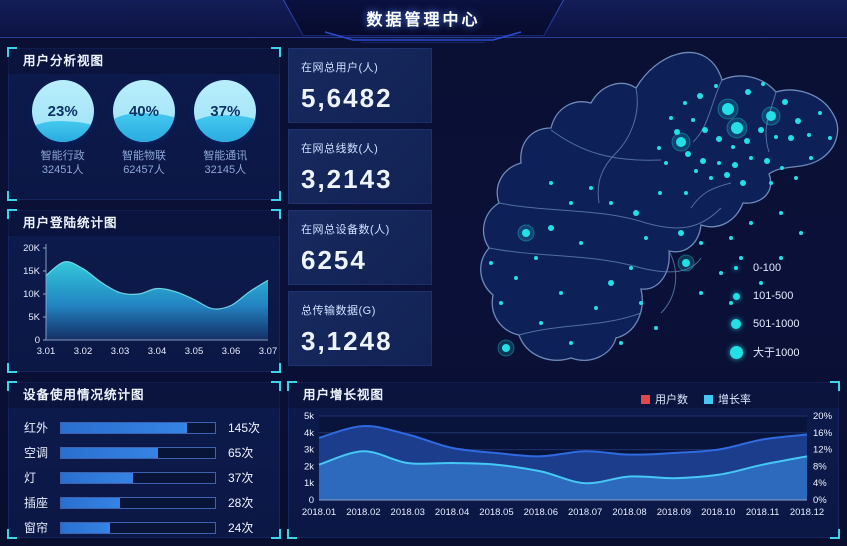 This screenshot has height=546, width=847. I want to click on growth-chart-legend: 用户数 增长率, so click(696, 399).